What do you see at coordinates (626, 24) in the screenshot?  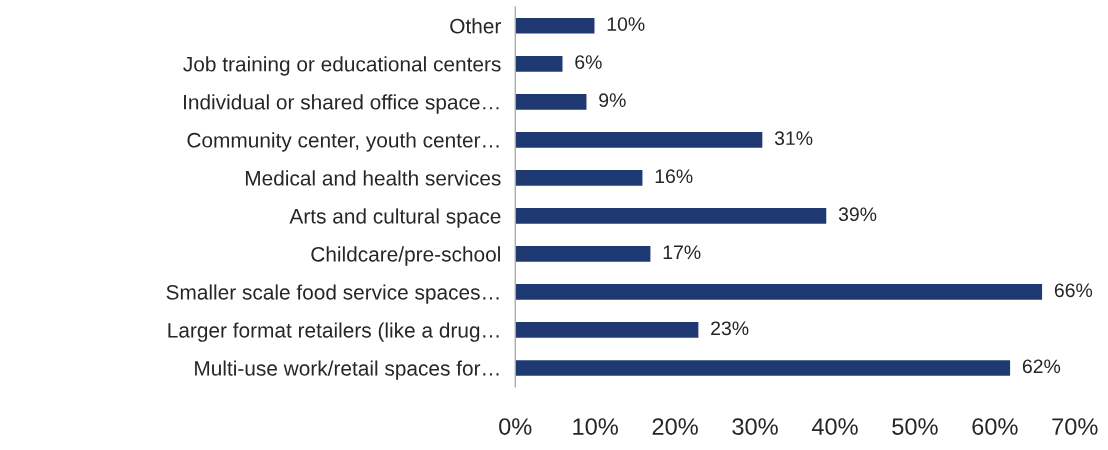 I see `data-label: 10%` at bounding box center [626, 24].